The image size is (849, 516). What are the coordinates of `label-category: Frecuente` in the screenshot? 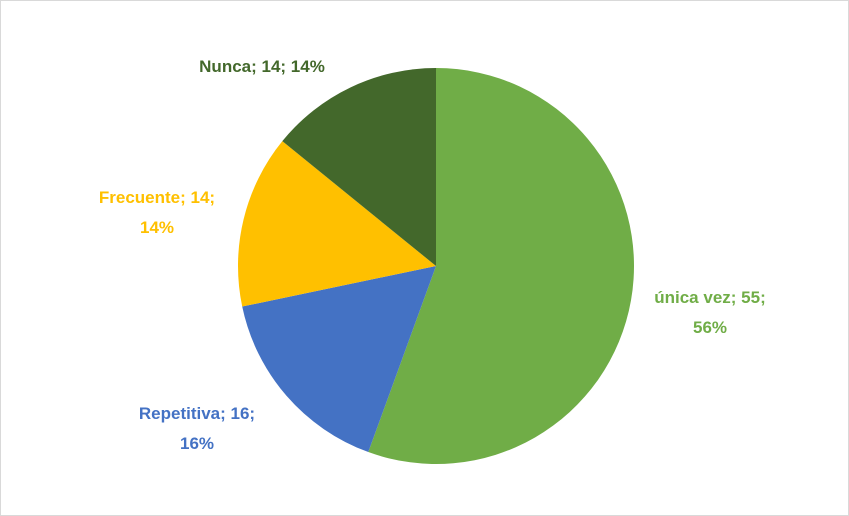 It's located at (139, 197).